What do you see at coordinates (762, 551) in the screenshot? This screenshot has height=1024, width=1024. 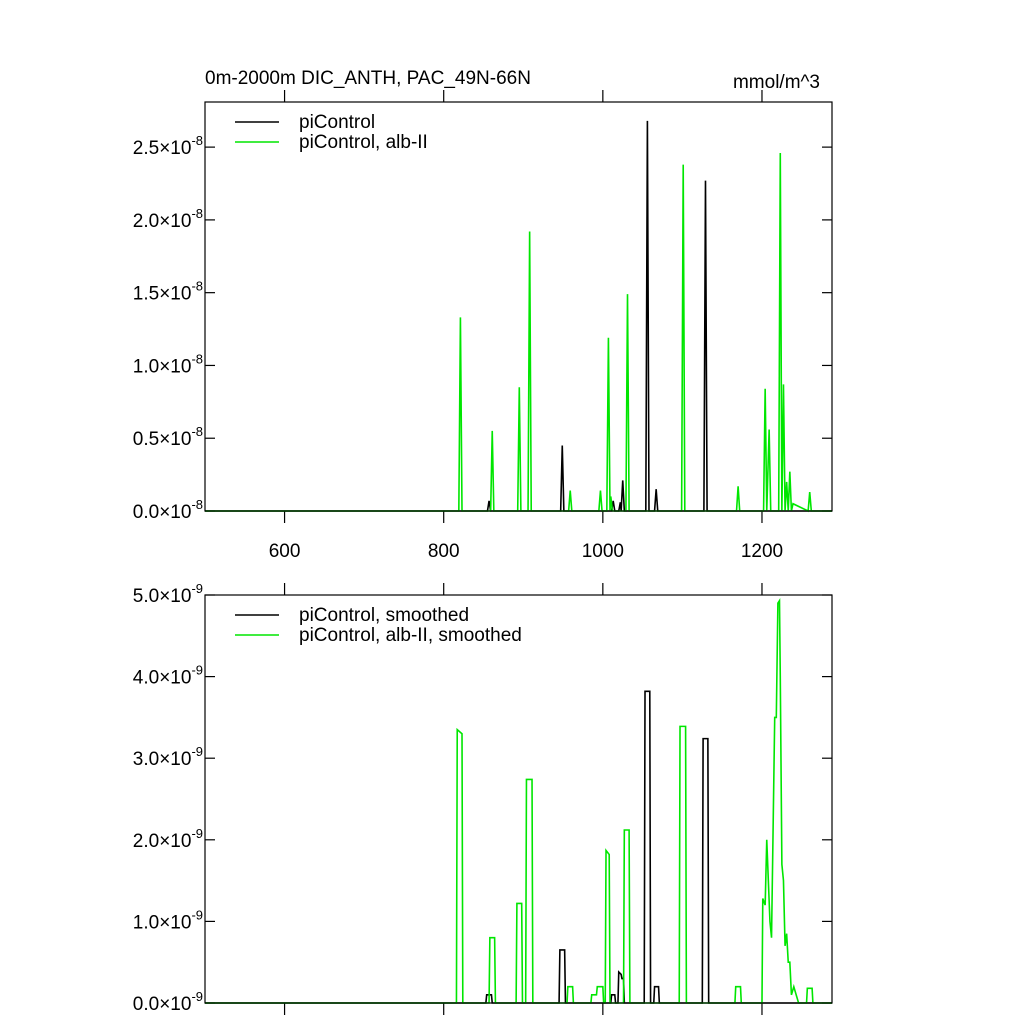 I see `x-tick-label: 1200` at bounding box center [762, 551].